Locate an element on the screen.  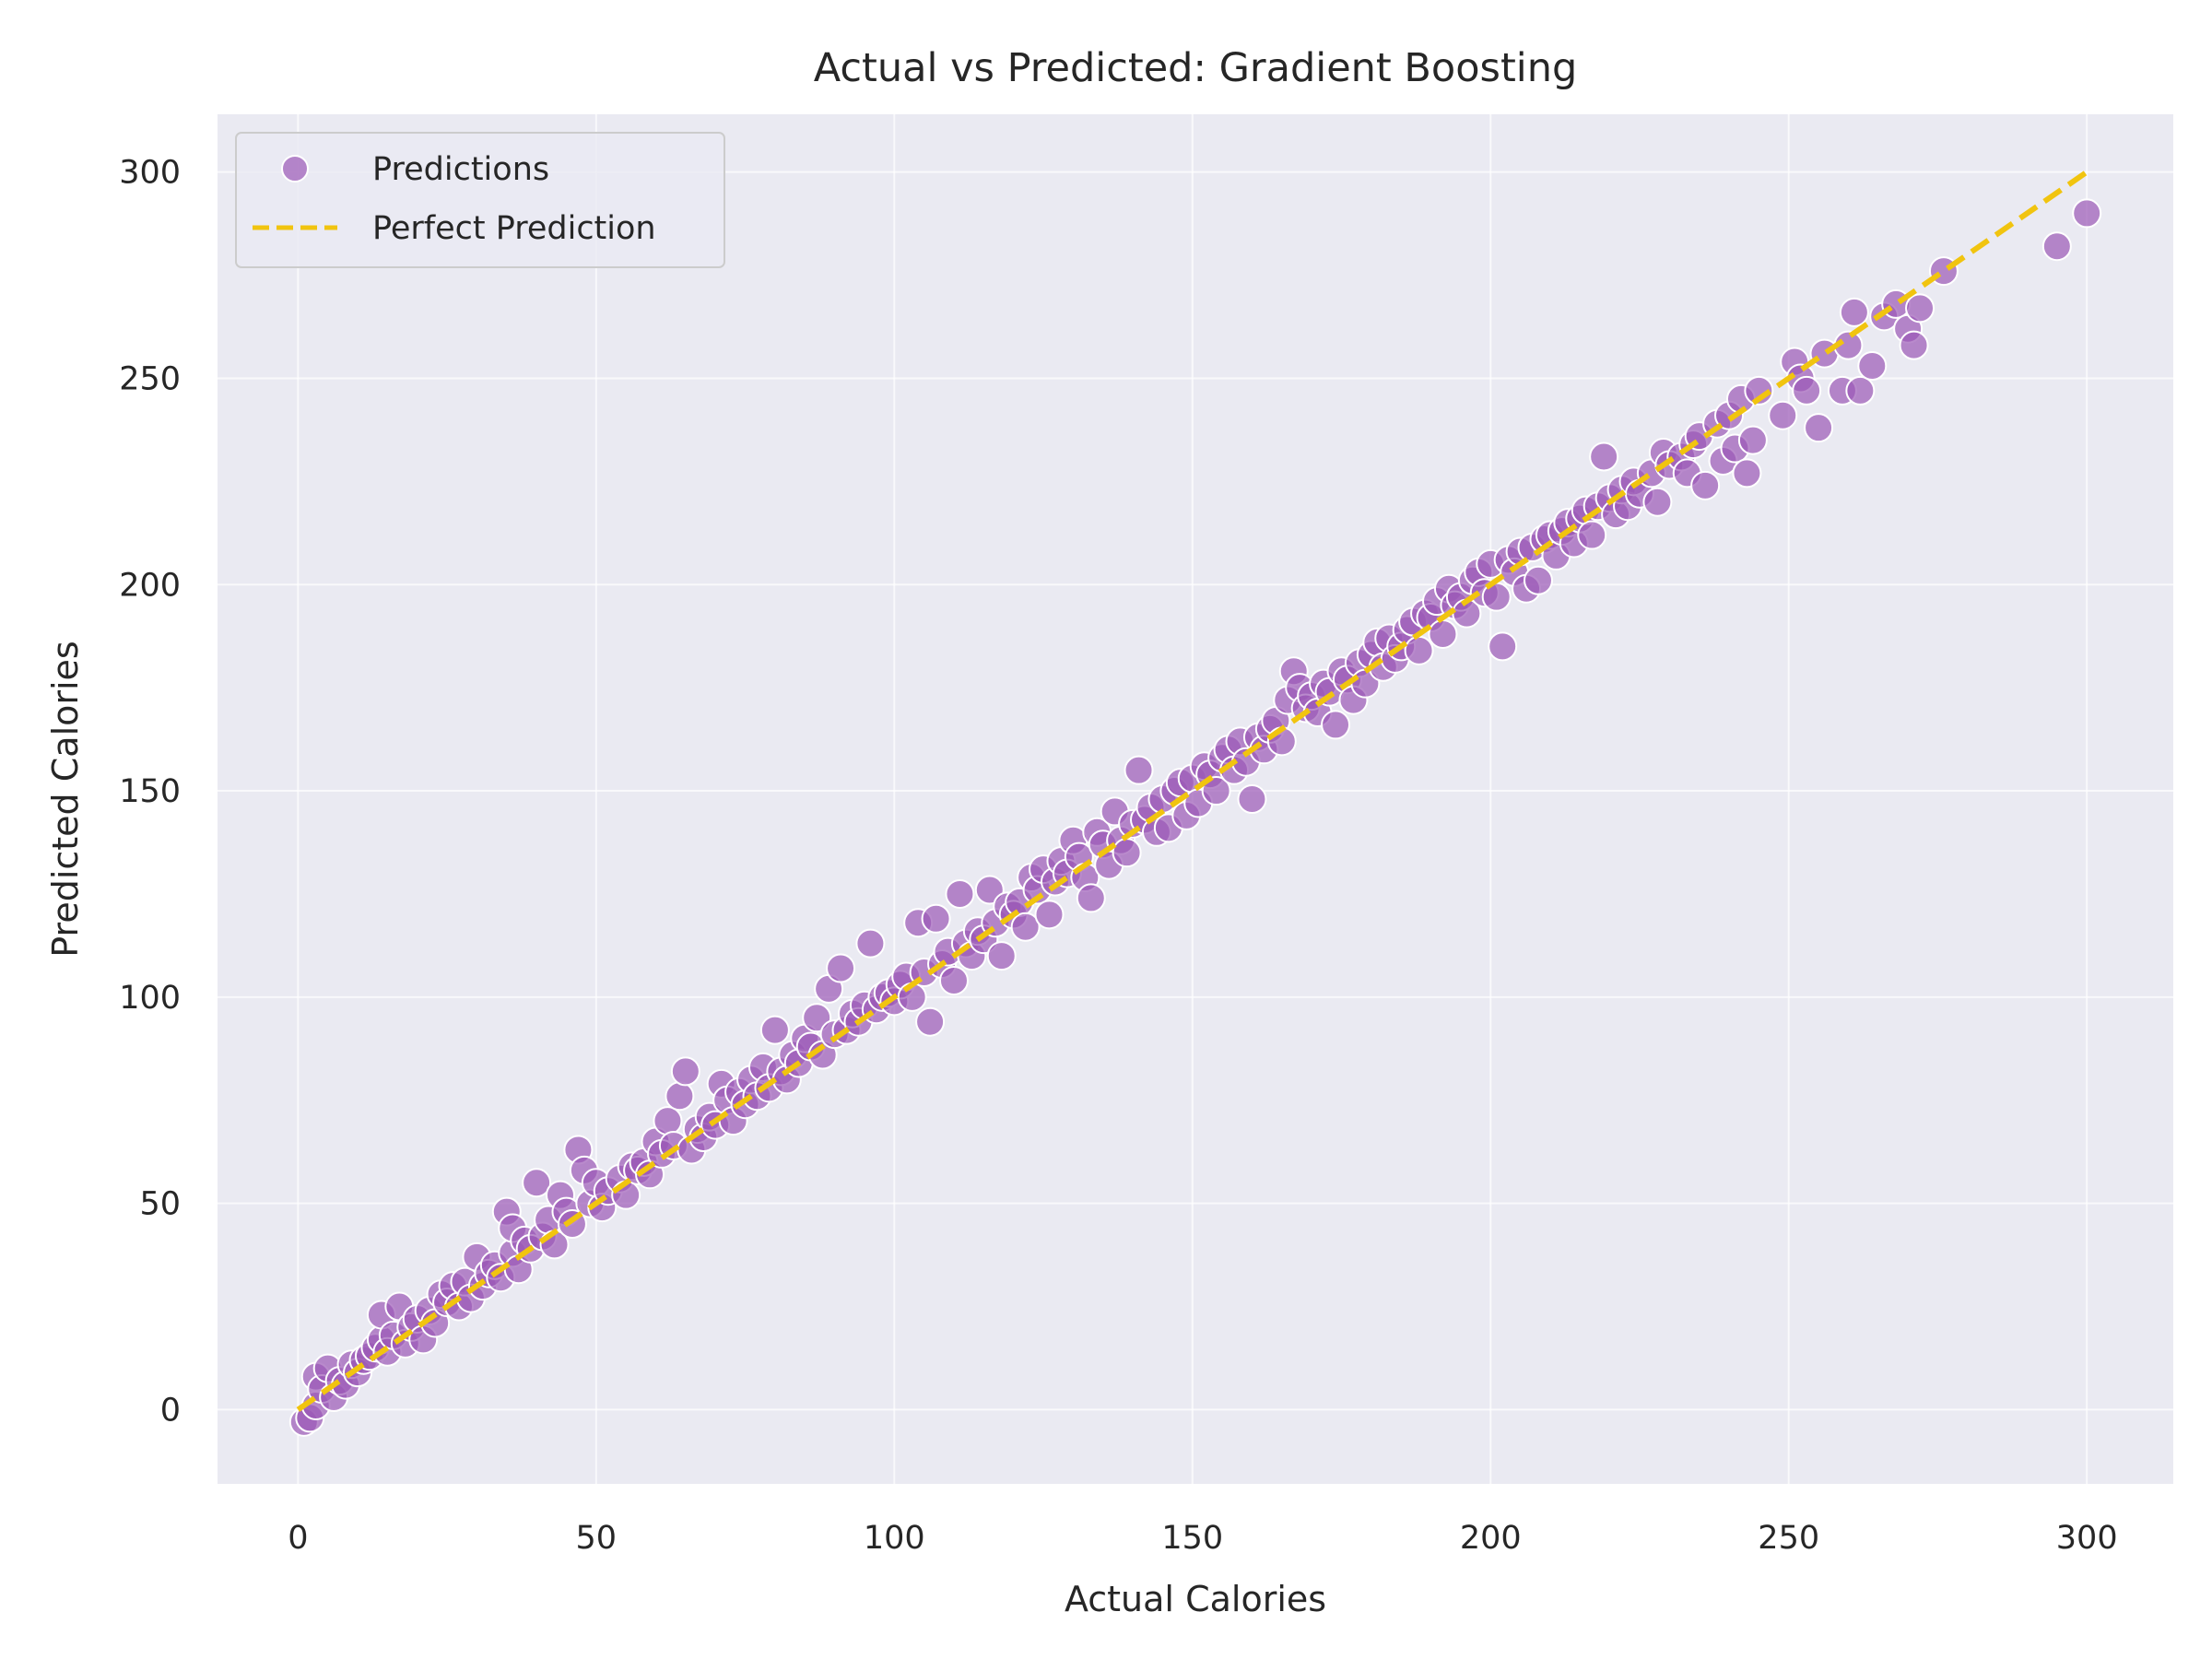
y-tick-label: 200 is located at coordinates (150, 585).